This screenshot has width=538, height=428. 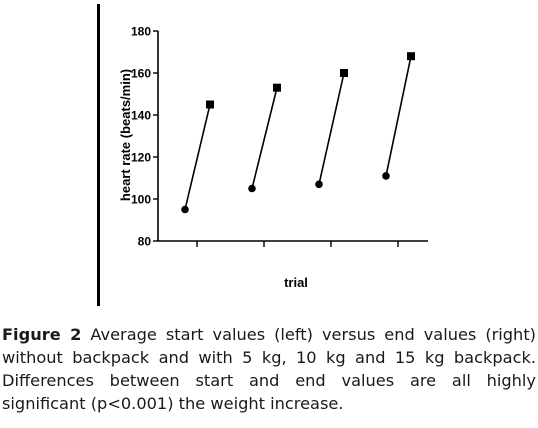 I want to click on group-2-start-point, so click(x=252, y=188).